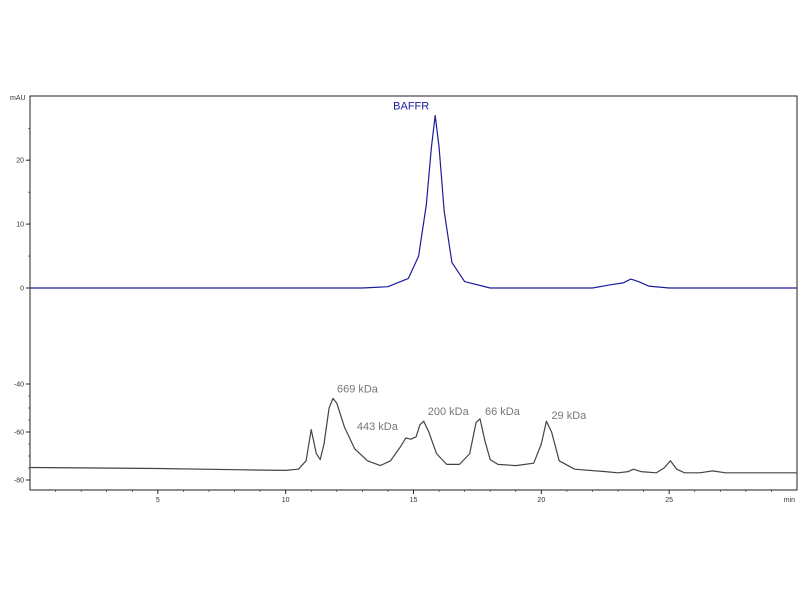 Image resolution: width=800 pixels, height=600 pixels. What do you see at coordinates (358, 389) in the screenshot?
I see `peak-label: 669 kDa` at bounding box center [358, 389].